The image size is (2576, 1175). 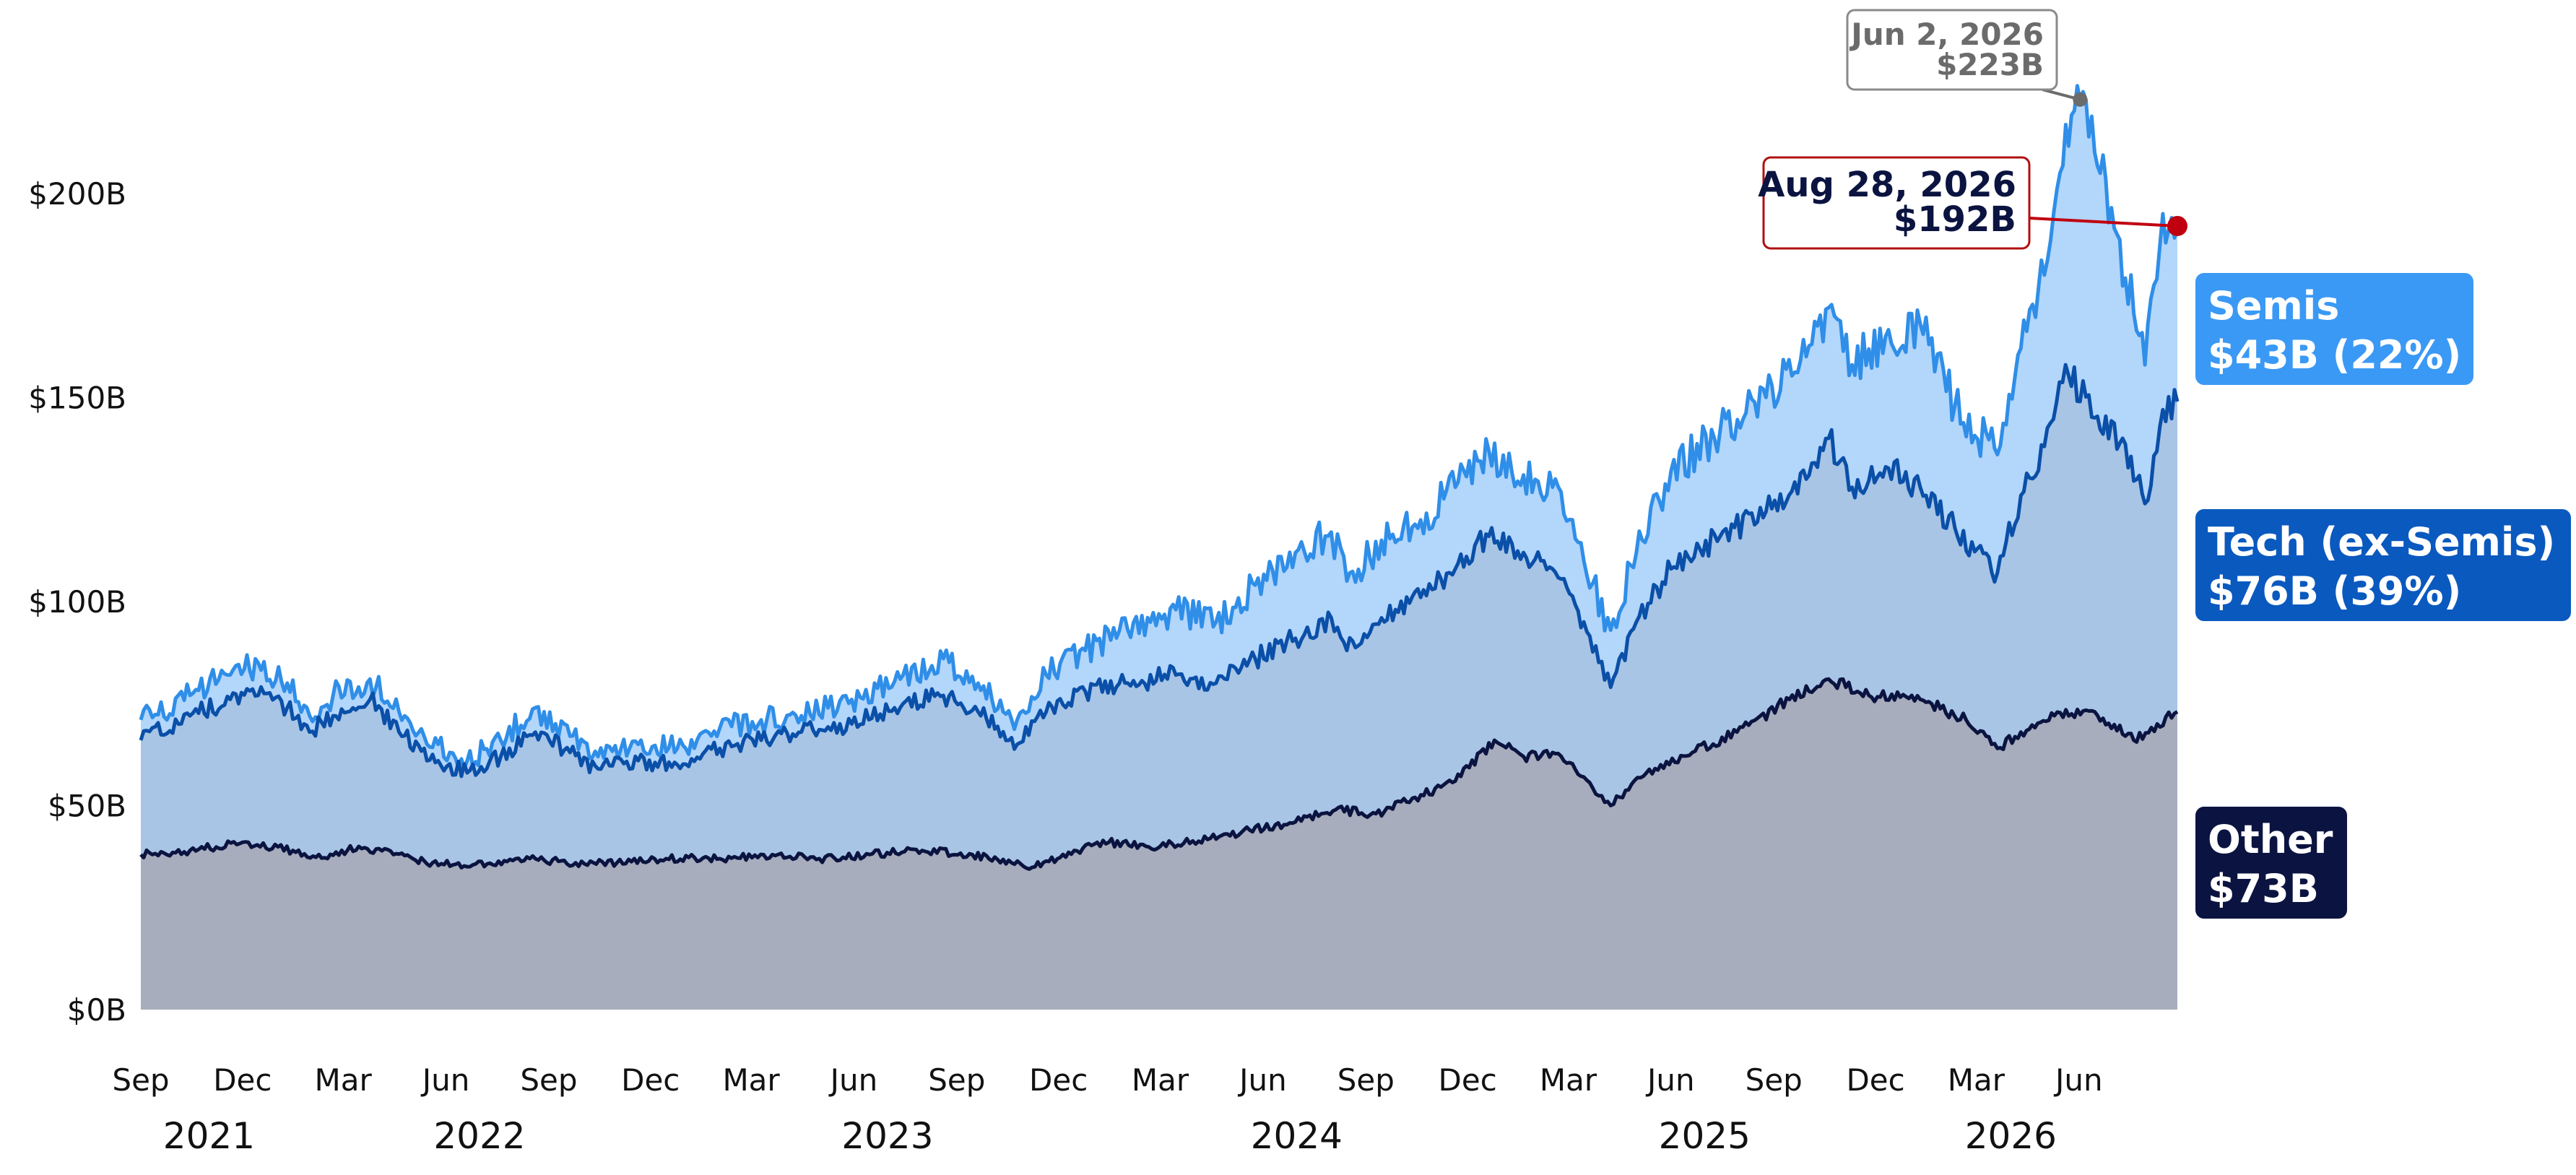 I want to click on annotation-value: $192B, so click(x=1955, y=219).